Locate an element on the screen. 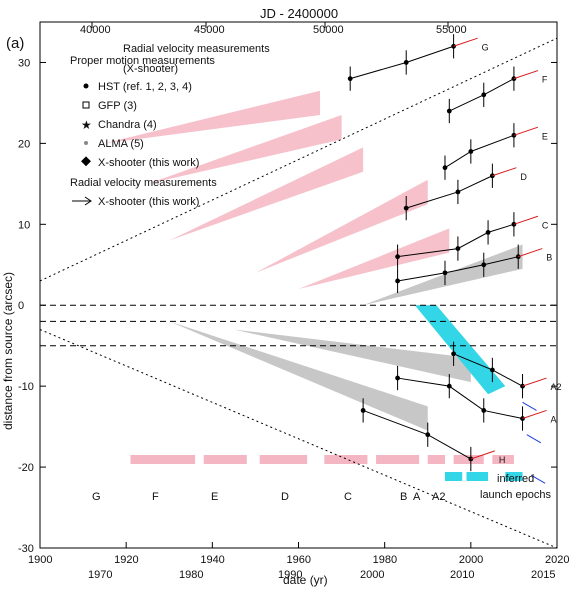  knot-label: C is located at coordinates (545, 225).